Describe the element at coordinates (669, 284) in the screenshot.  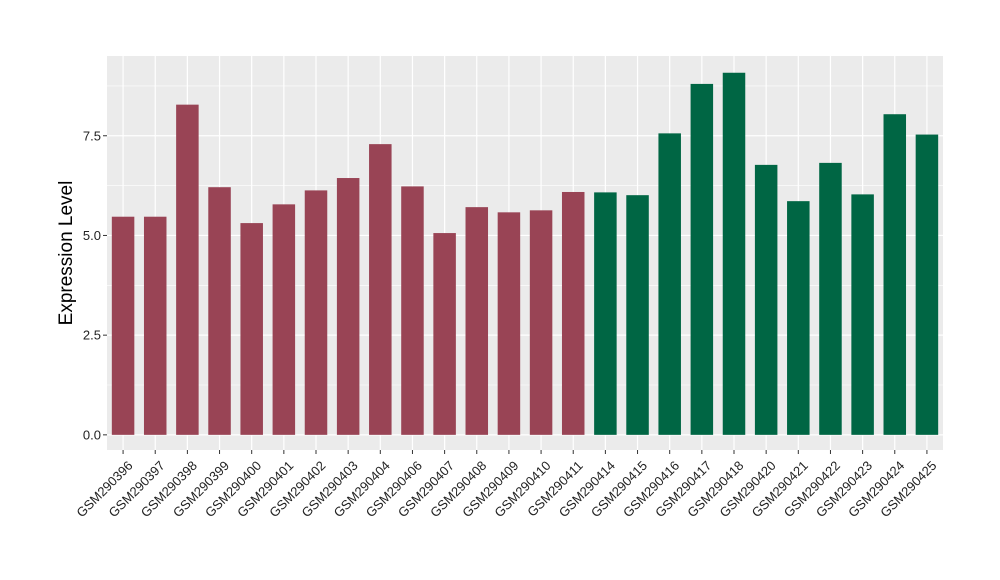
I see `bar-GSM290416` at that location.